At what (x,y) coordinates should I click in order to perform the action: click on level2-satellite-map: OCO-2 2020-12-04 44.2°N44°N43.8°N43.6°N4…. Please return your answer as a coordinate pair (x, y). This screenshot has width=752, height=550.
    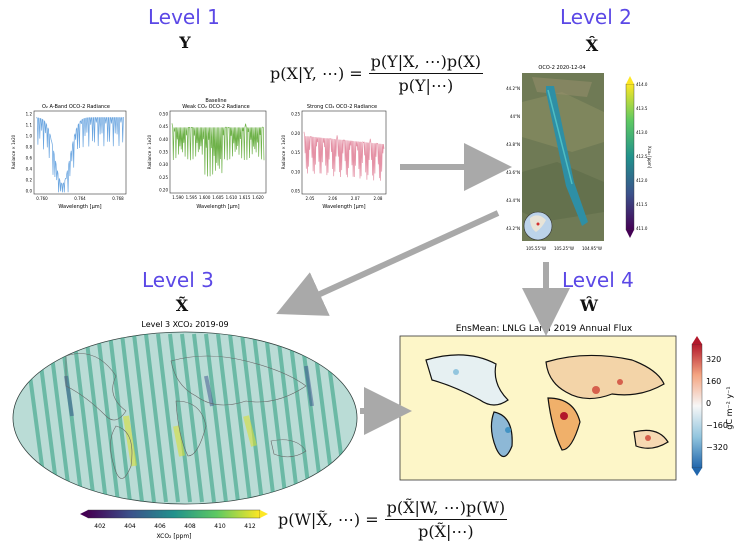
    Looking at the image, I should click on (579, 158).